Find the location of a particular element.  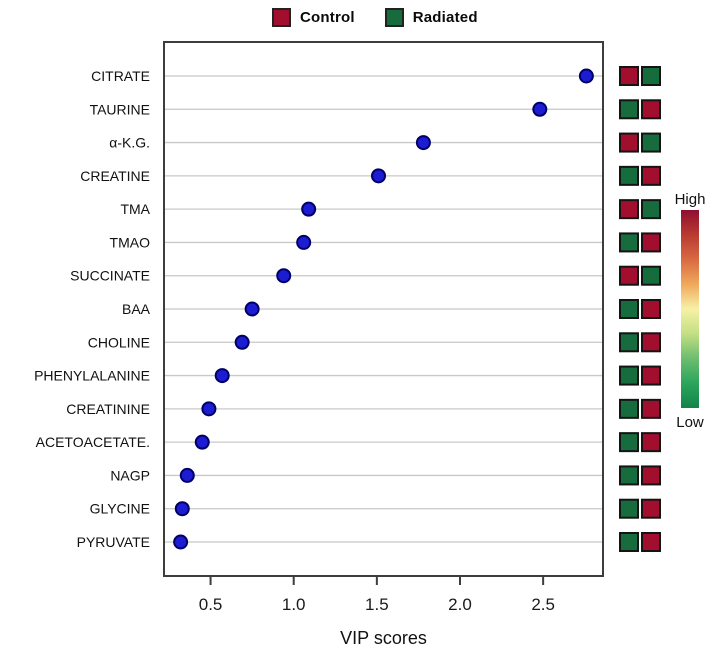

y-axis-label: CITRATE is located at coordinates (120, 76).